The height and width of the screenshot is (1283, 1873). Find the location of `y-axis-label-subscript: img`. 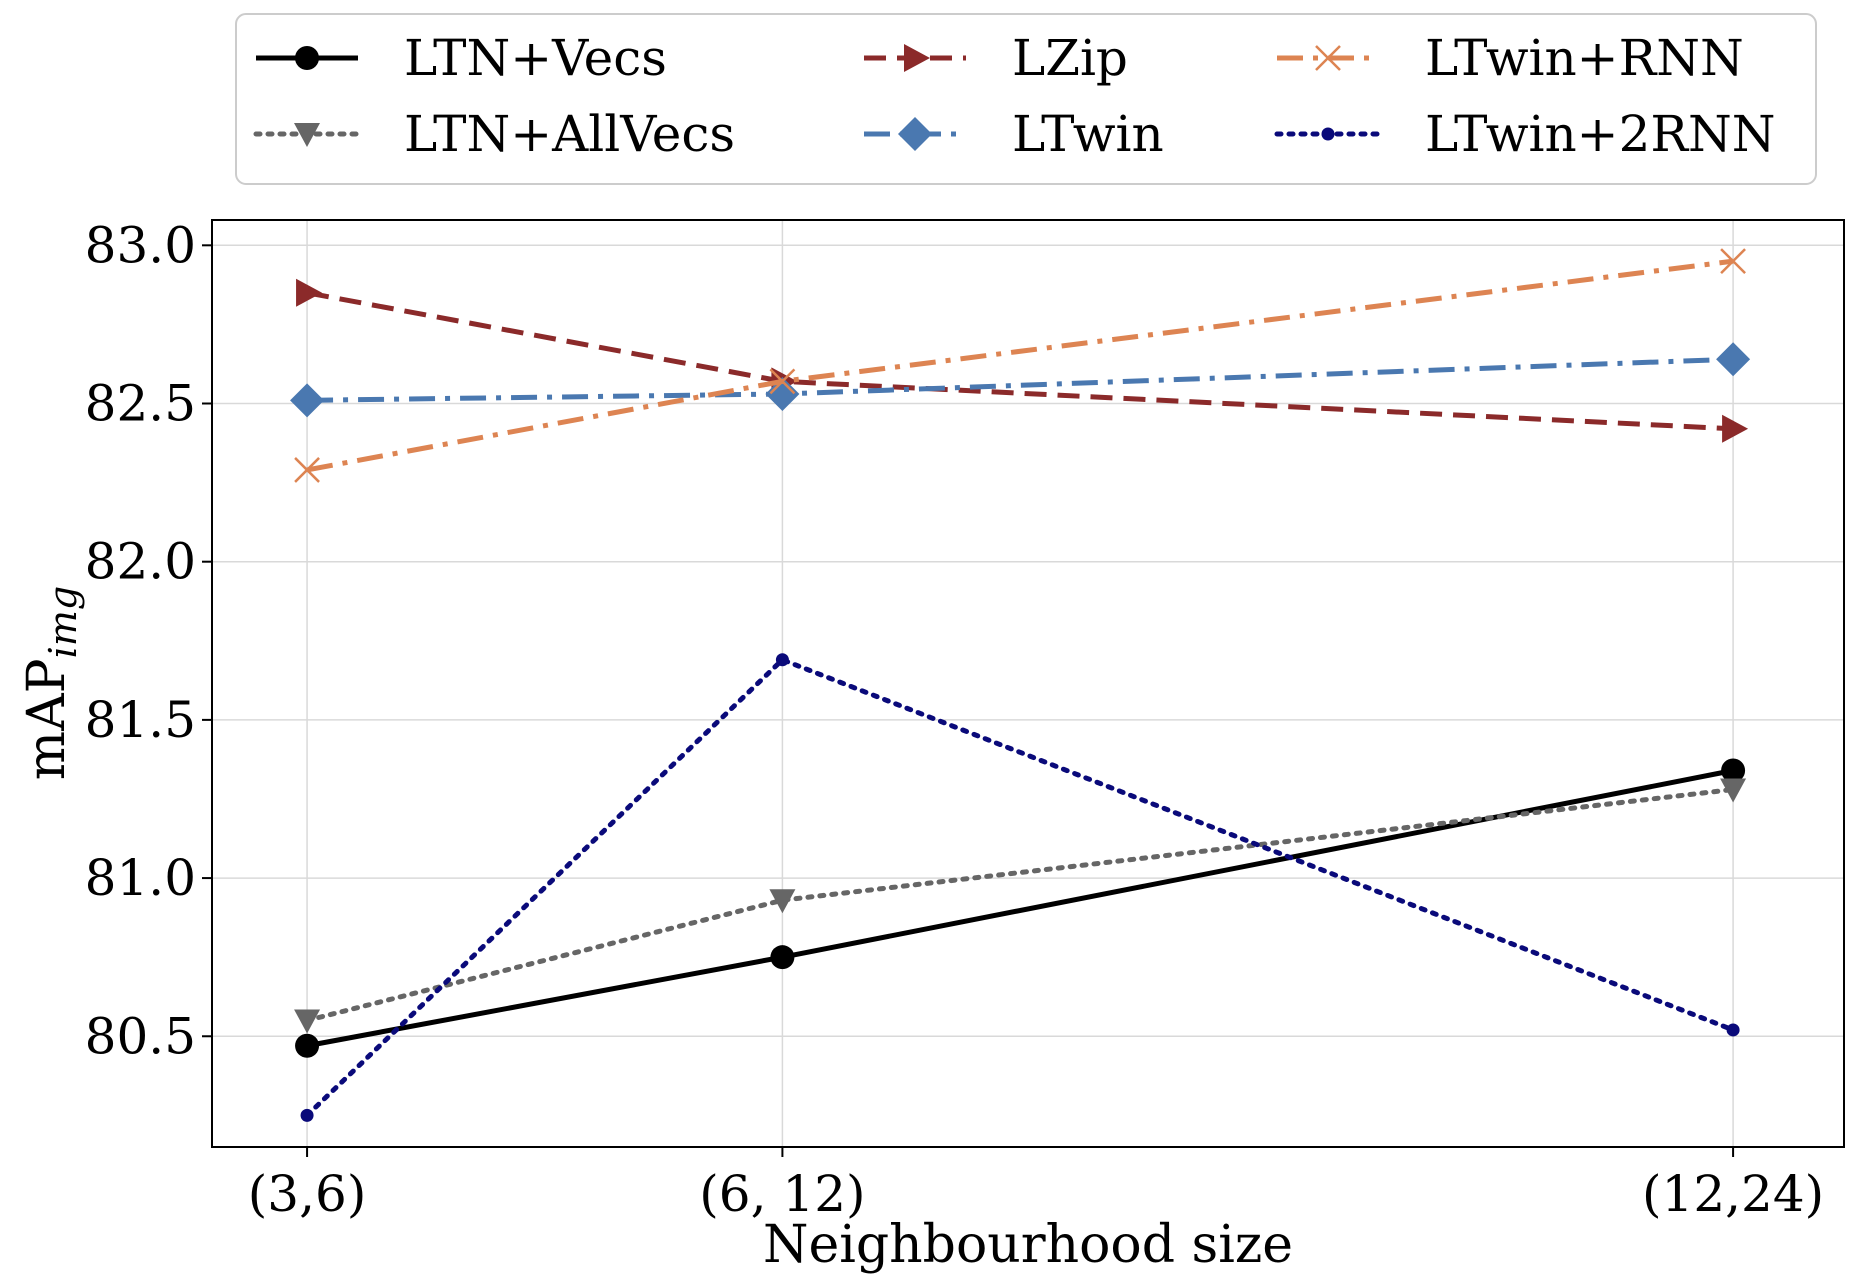

y-axis-label-subscript: img is located at coordinates (63, 622).